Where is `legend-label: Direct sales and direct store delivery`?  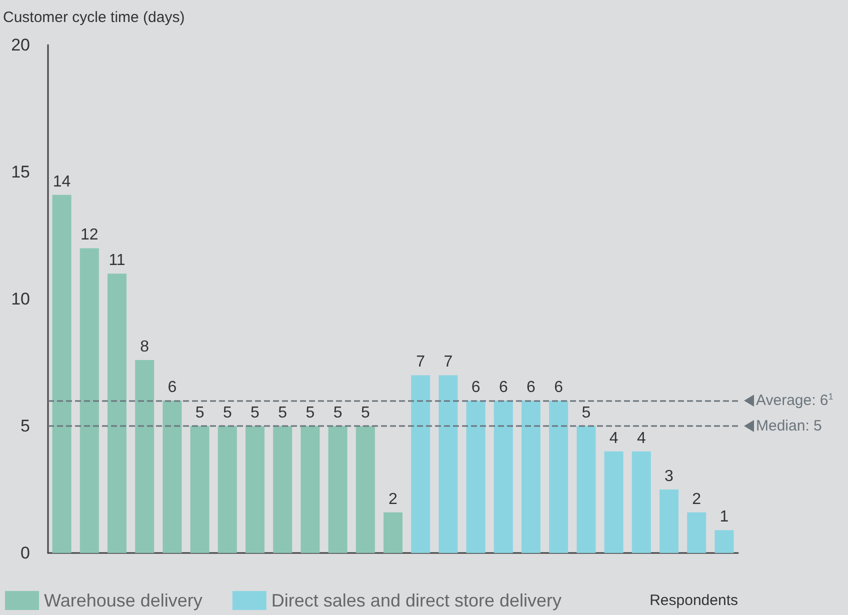 legend-label: Direct sales and direct store delivery is located at coordinates (416, 600).